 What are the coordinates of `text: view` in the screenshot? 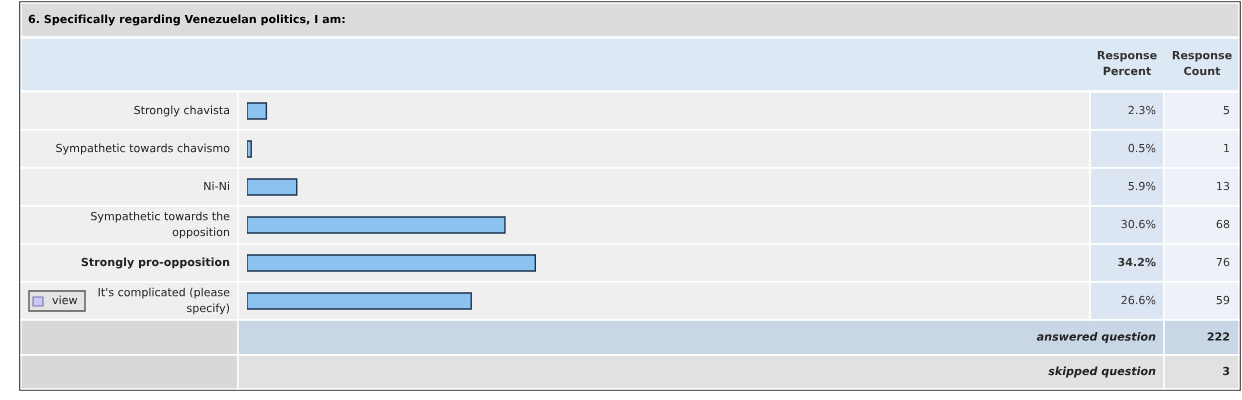 It's located at (65, 300).